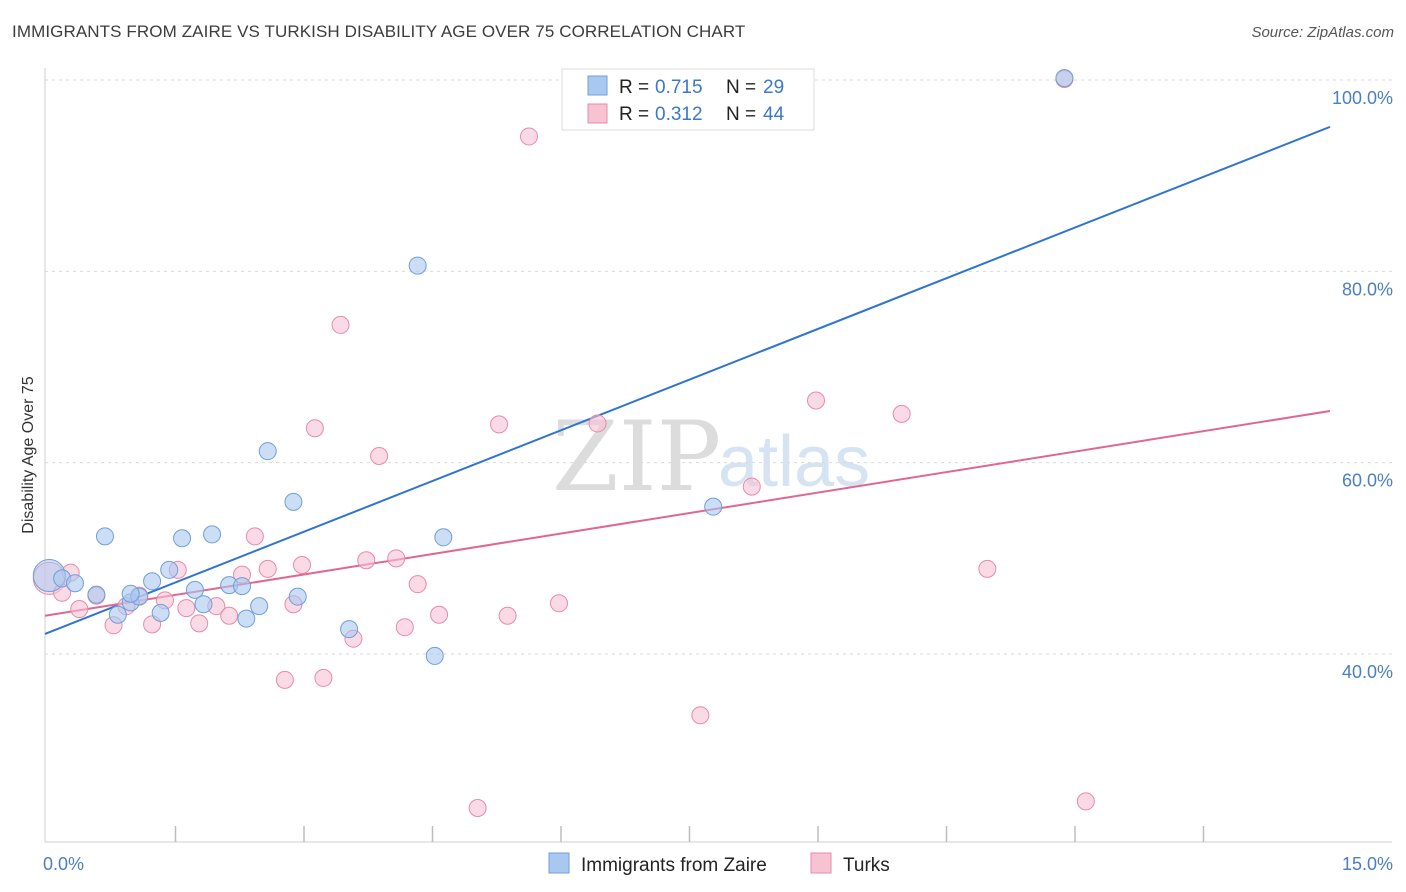 Image resolution: width=1406 pixels, height=892 pixels. I want to click on watermark-zip: ZIP, so click(636, 457).